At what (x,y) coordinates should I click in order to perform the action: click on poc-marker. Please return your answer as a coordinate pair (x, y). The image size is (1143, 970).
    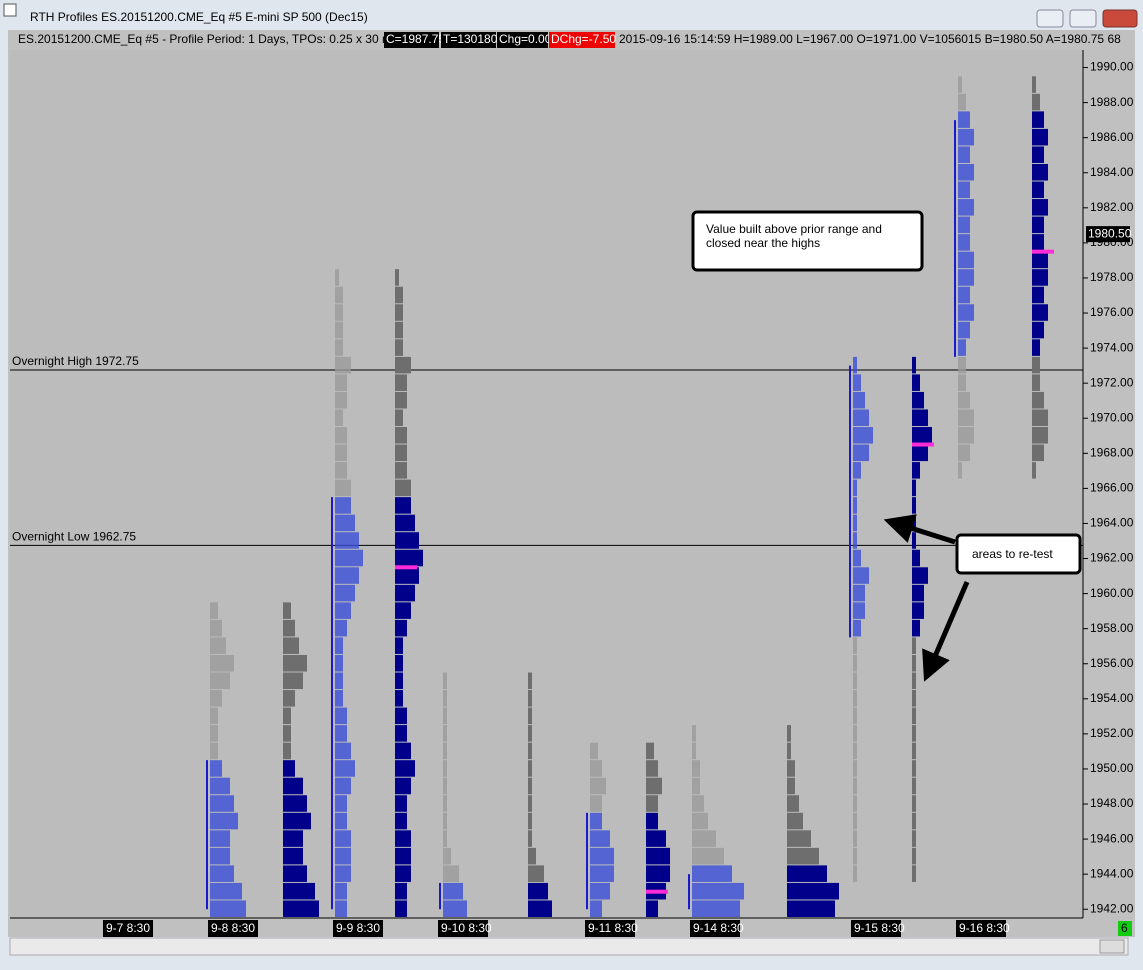
    Looking at the image, I should click on (1043, 251).